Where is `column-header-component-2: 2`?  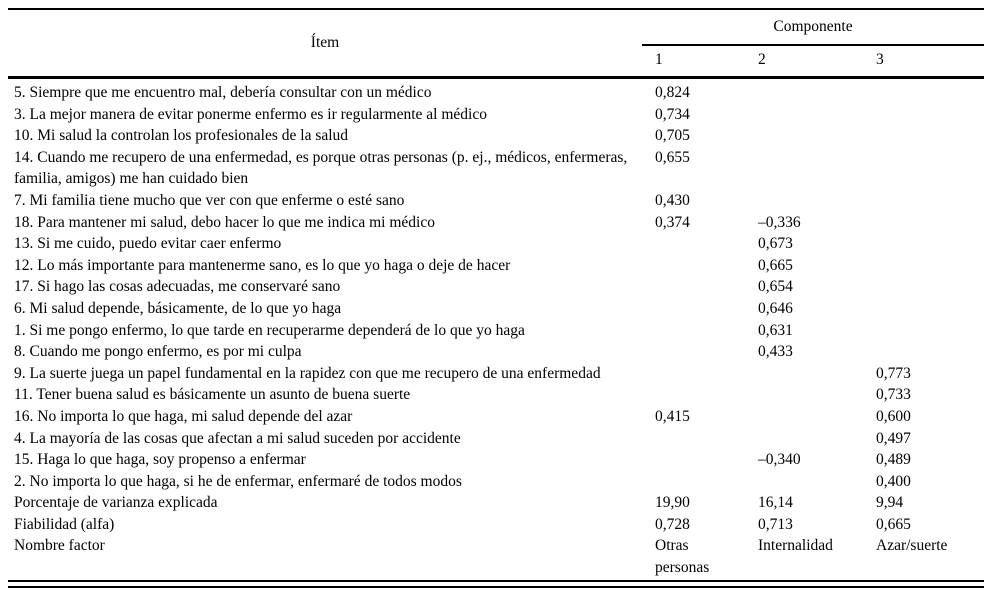 column-header-component-2: 2 is located at coordinates (804, 62).